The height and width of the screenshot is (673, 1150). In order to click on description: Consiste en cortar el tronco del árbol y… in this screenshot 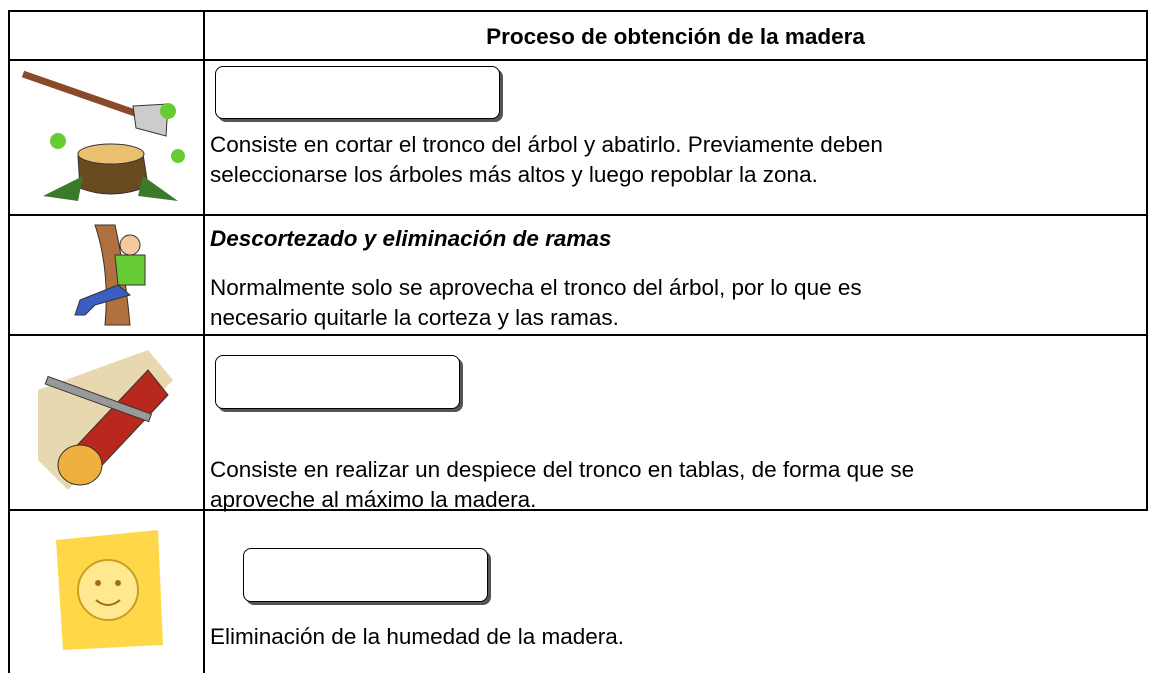, I will do `click(546, 144)`.